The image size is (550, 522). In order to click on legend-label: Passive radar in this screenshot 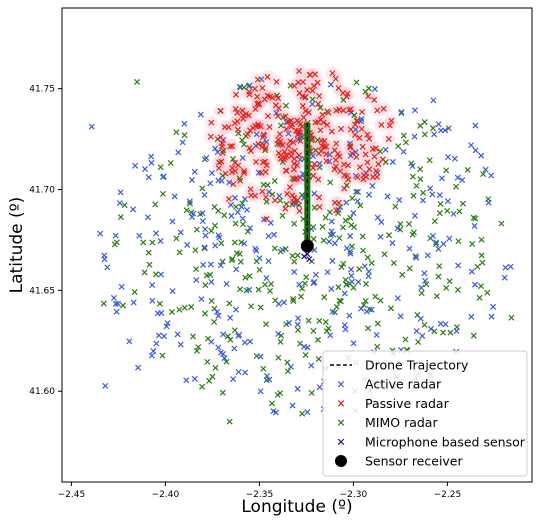, I will do `click(407, 403)`.